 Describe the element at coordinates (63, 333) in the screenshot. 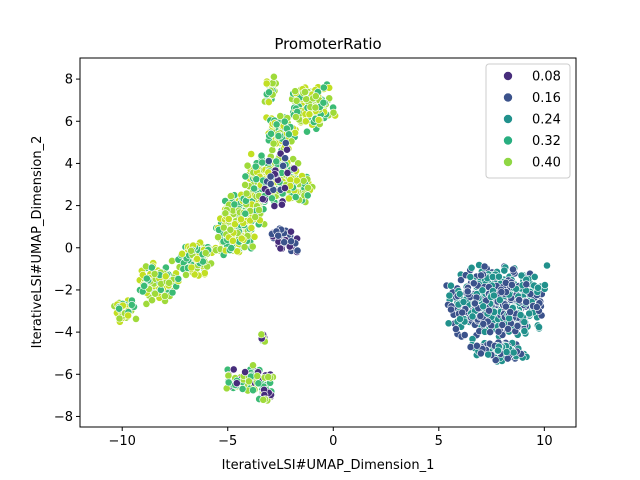

I see `y-tick-label: −4` at that location.